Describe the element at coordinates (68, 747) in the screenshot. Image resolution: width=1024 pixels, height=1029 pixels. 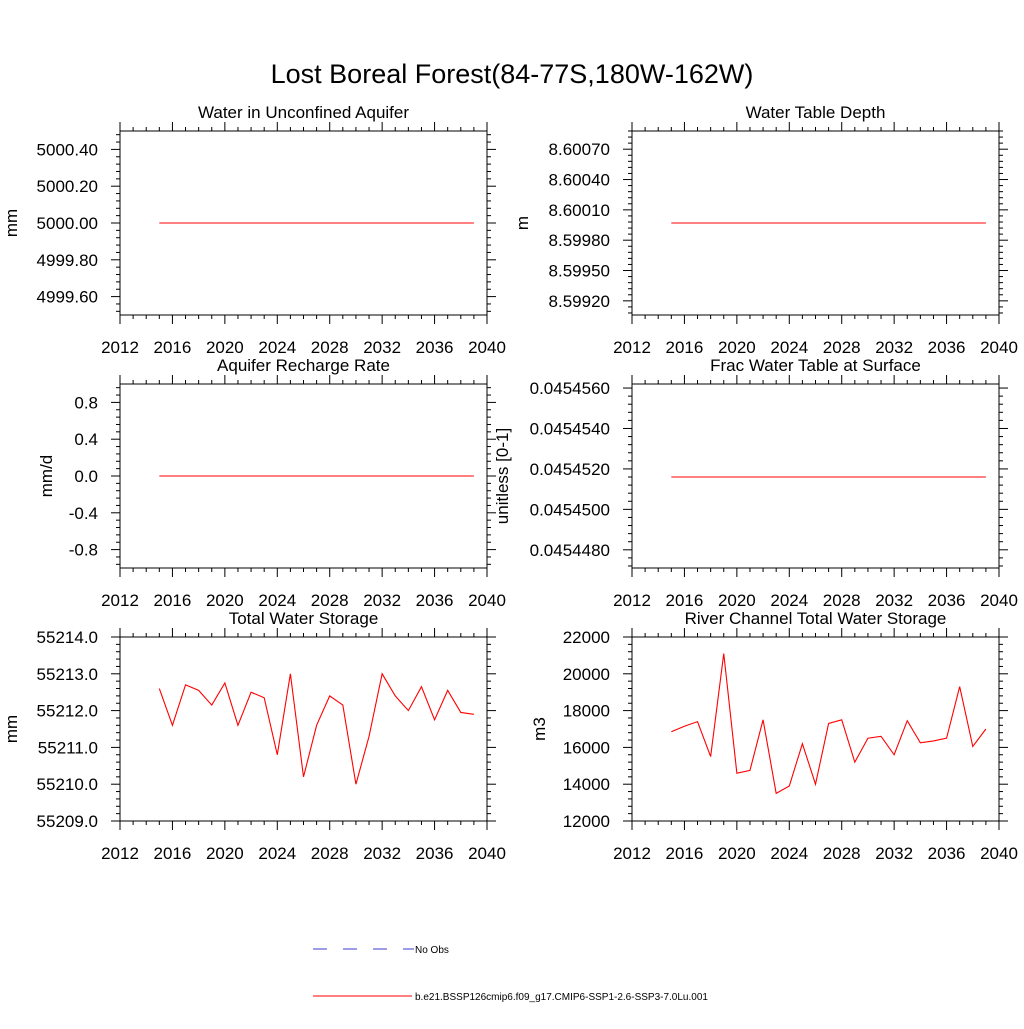
I see `y-tick-label: 55211.0` at that location.